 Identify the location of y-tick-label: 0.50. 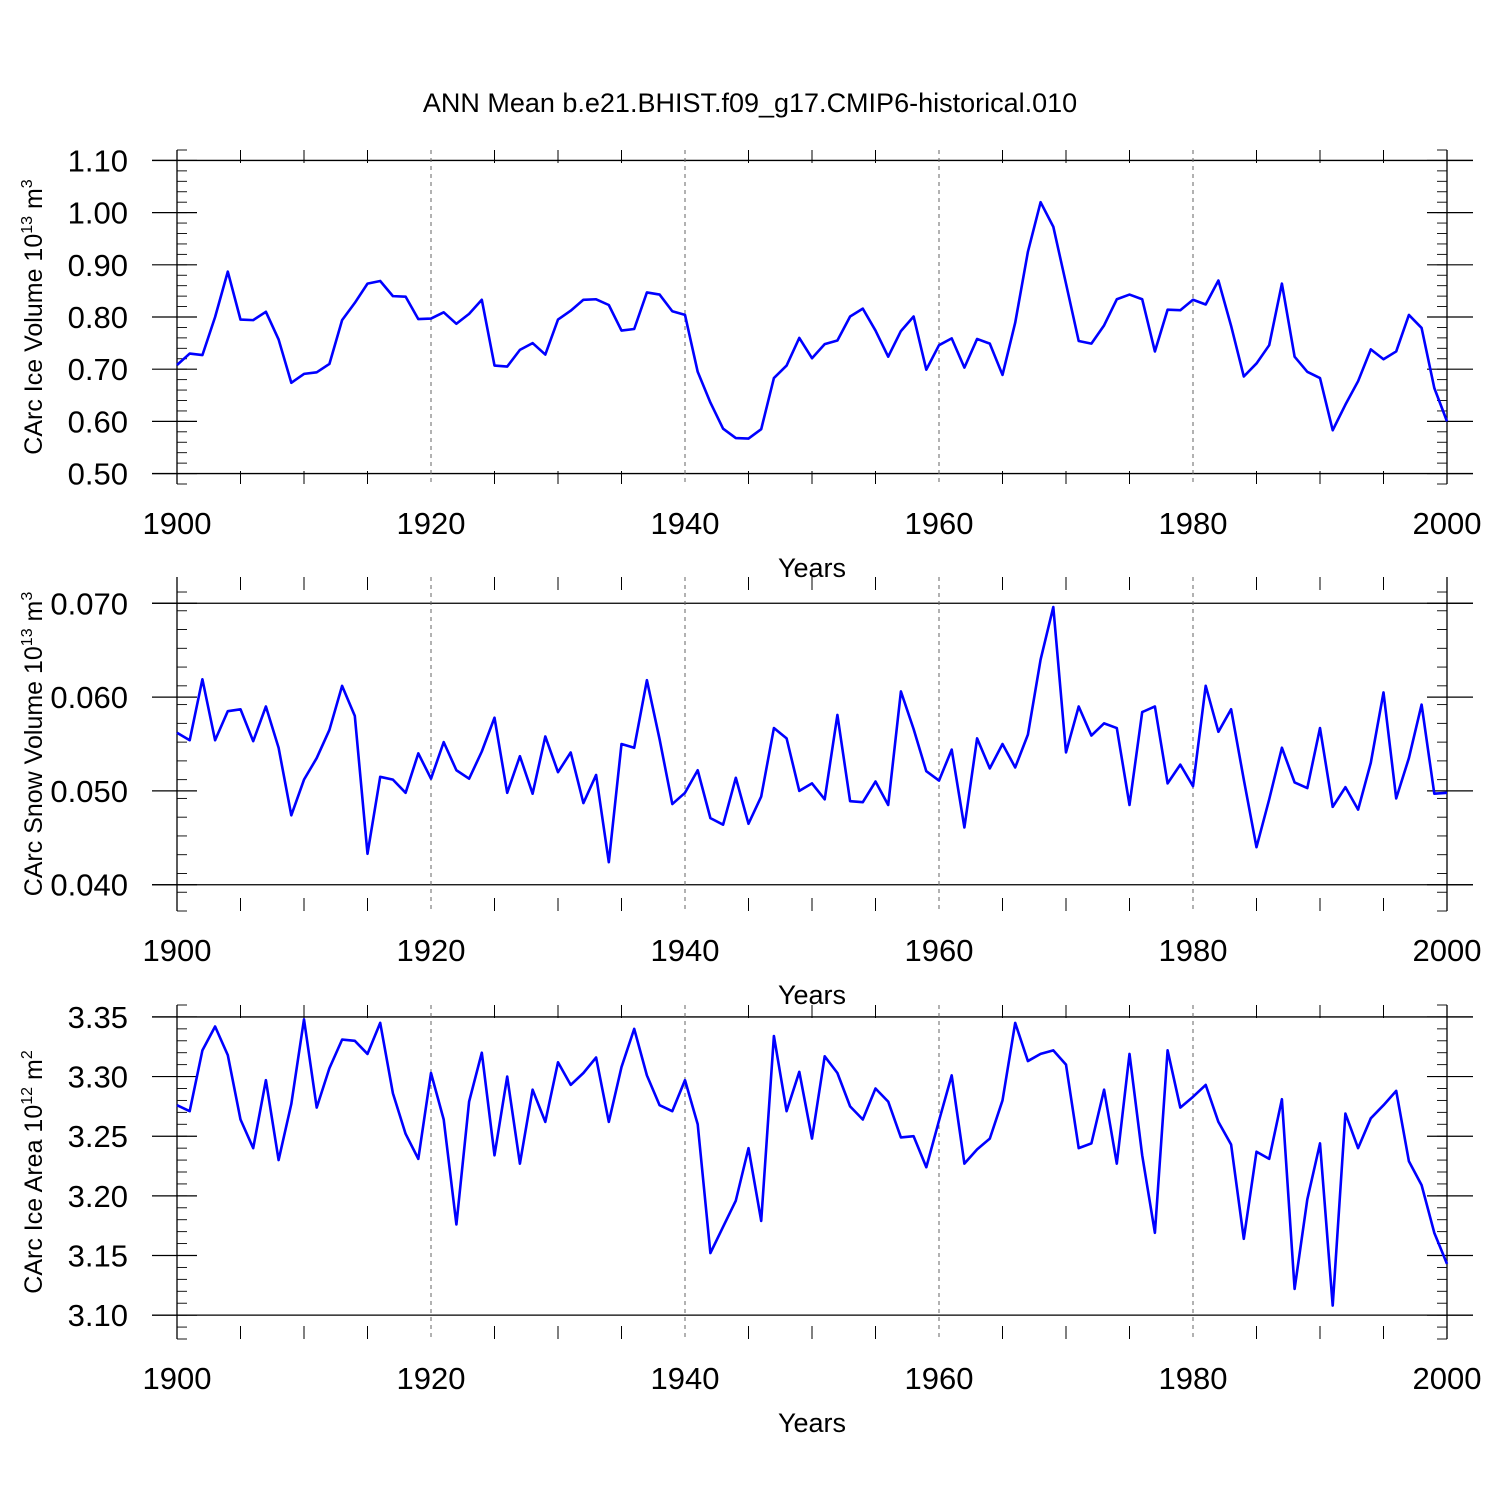
(98, 474).